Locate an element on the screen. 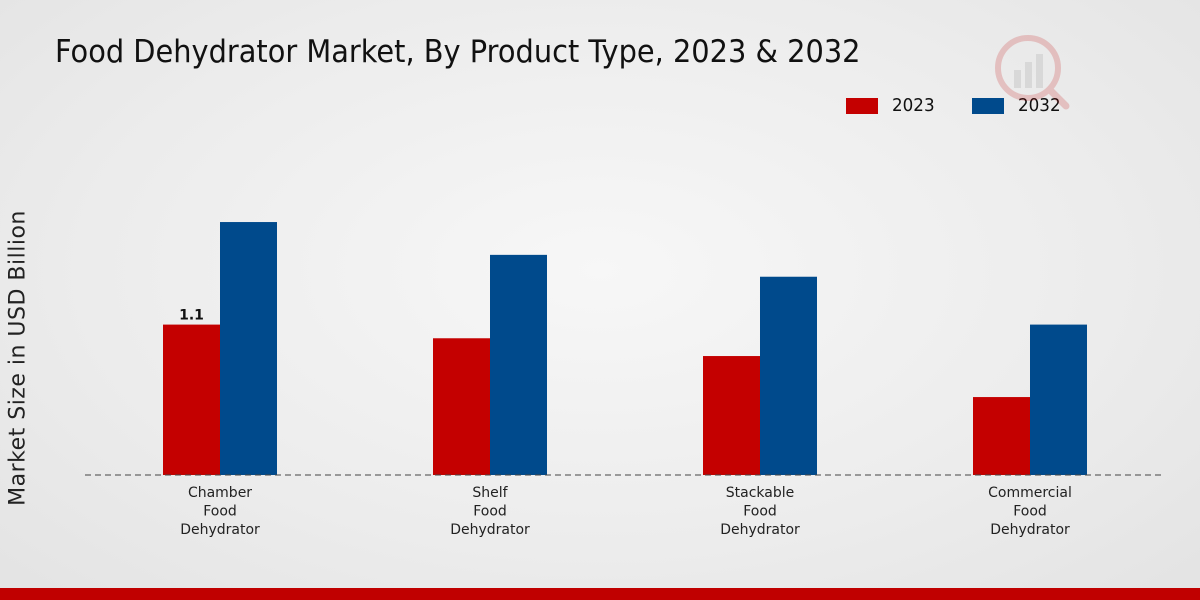 Image resolution: width=1200 pixels, height=600 pixels. legend-item-2032: 2032 is located at coordinates (1017, 105).